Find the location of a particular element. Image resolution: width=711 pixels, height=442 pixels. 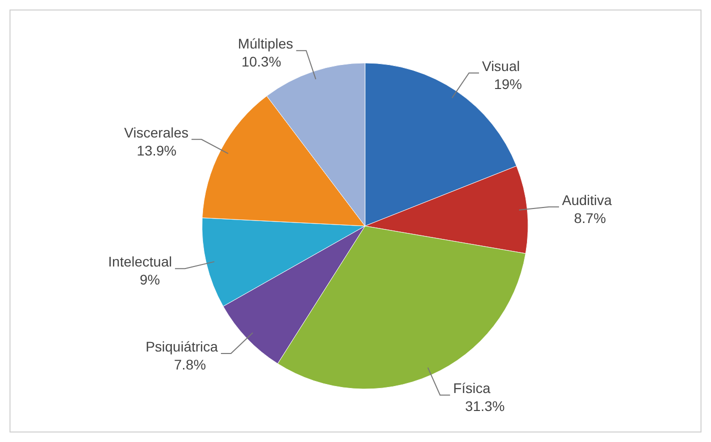

slice-label: Múltiples is located at coordinates (266, 44).